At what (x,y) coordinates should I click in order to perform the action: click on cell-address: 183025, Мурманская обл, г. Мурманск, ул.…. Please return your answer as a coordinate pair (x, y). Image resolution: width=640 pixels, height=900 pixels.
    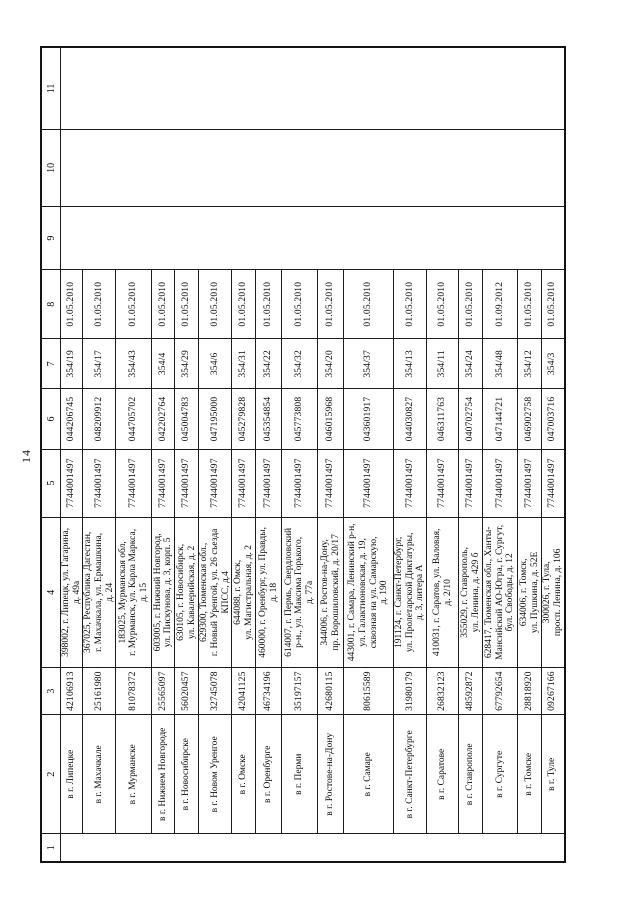
    Looking at the image, I should click on (133, 592).